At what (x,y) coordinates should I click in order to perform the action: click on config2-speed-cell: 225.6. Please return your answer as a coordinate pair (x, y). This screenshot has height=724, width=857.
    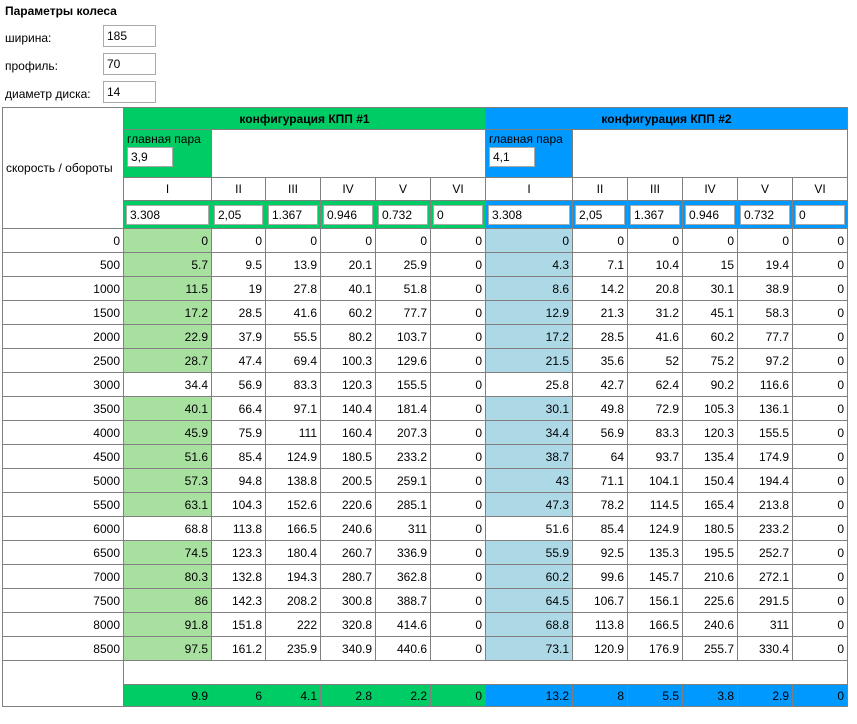
    Looking at the image, I should click on (710, 600).